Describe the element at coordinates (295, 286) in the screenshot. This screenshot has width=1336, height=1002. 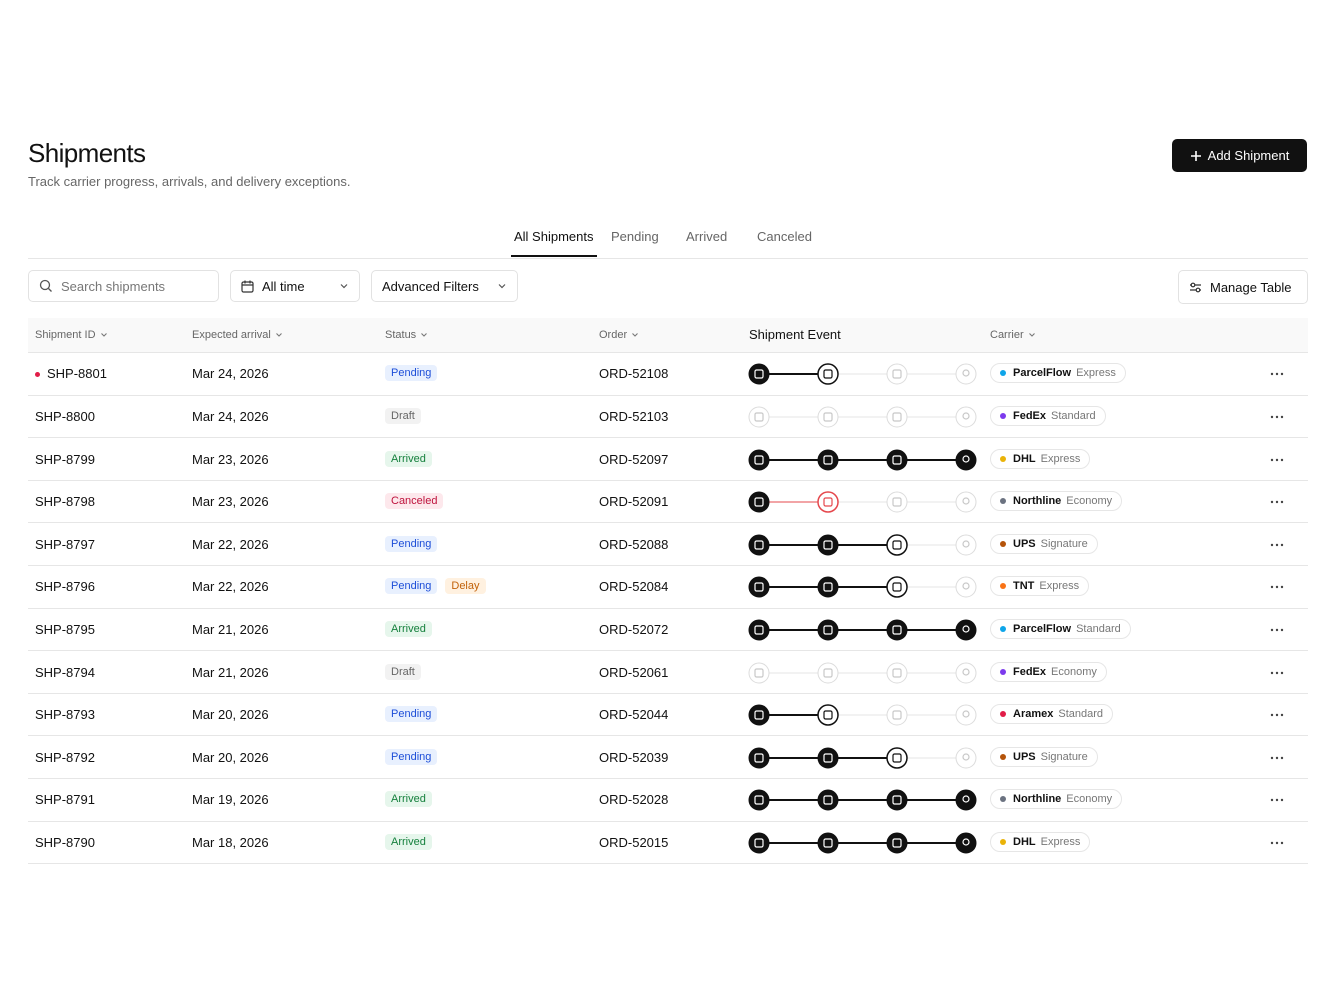
I see `date-filter: All time` at that location.